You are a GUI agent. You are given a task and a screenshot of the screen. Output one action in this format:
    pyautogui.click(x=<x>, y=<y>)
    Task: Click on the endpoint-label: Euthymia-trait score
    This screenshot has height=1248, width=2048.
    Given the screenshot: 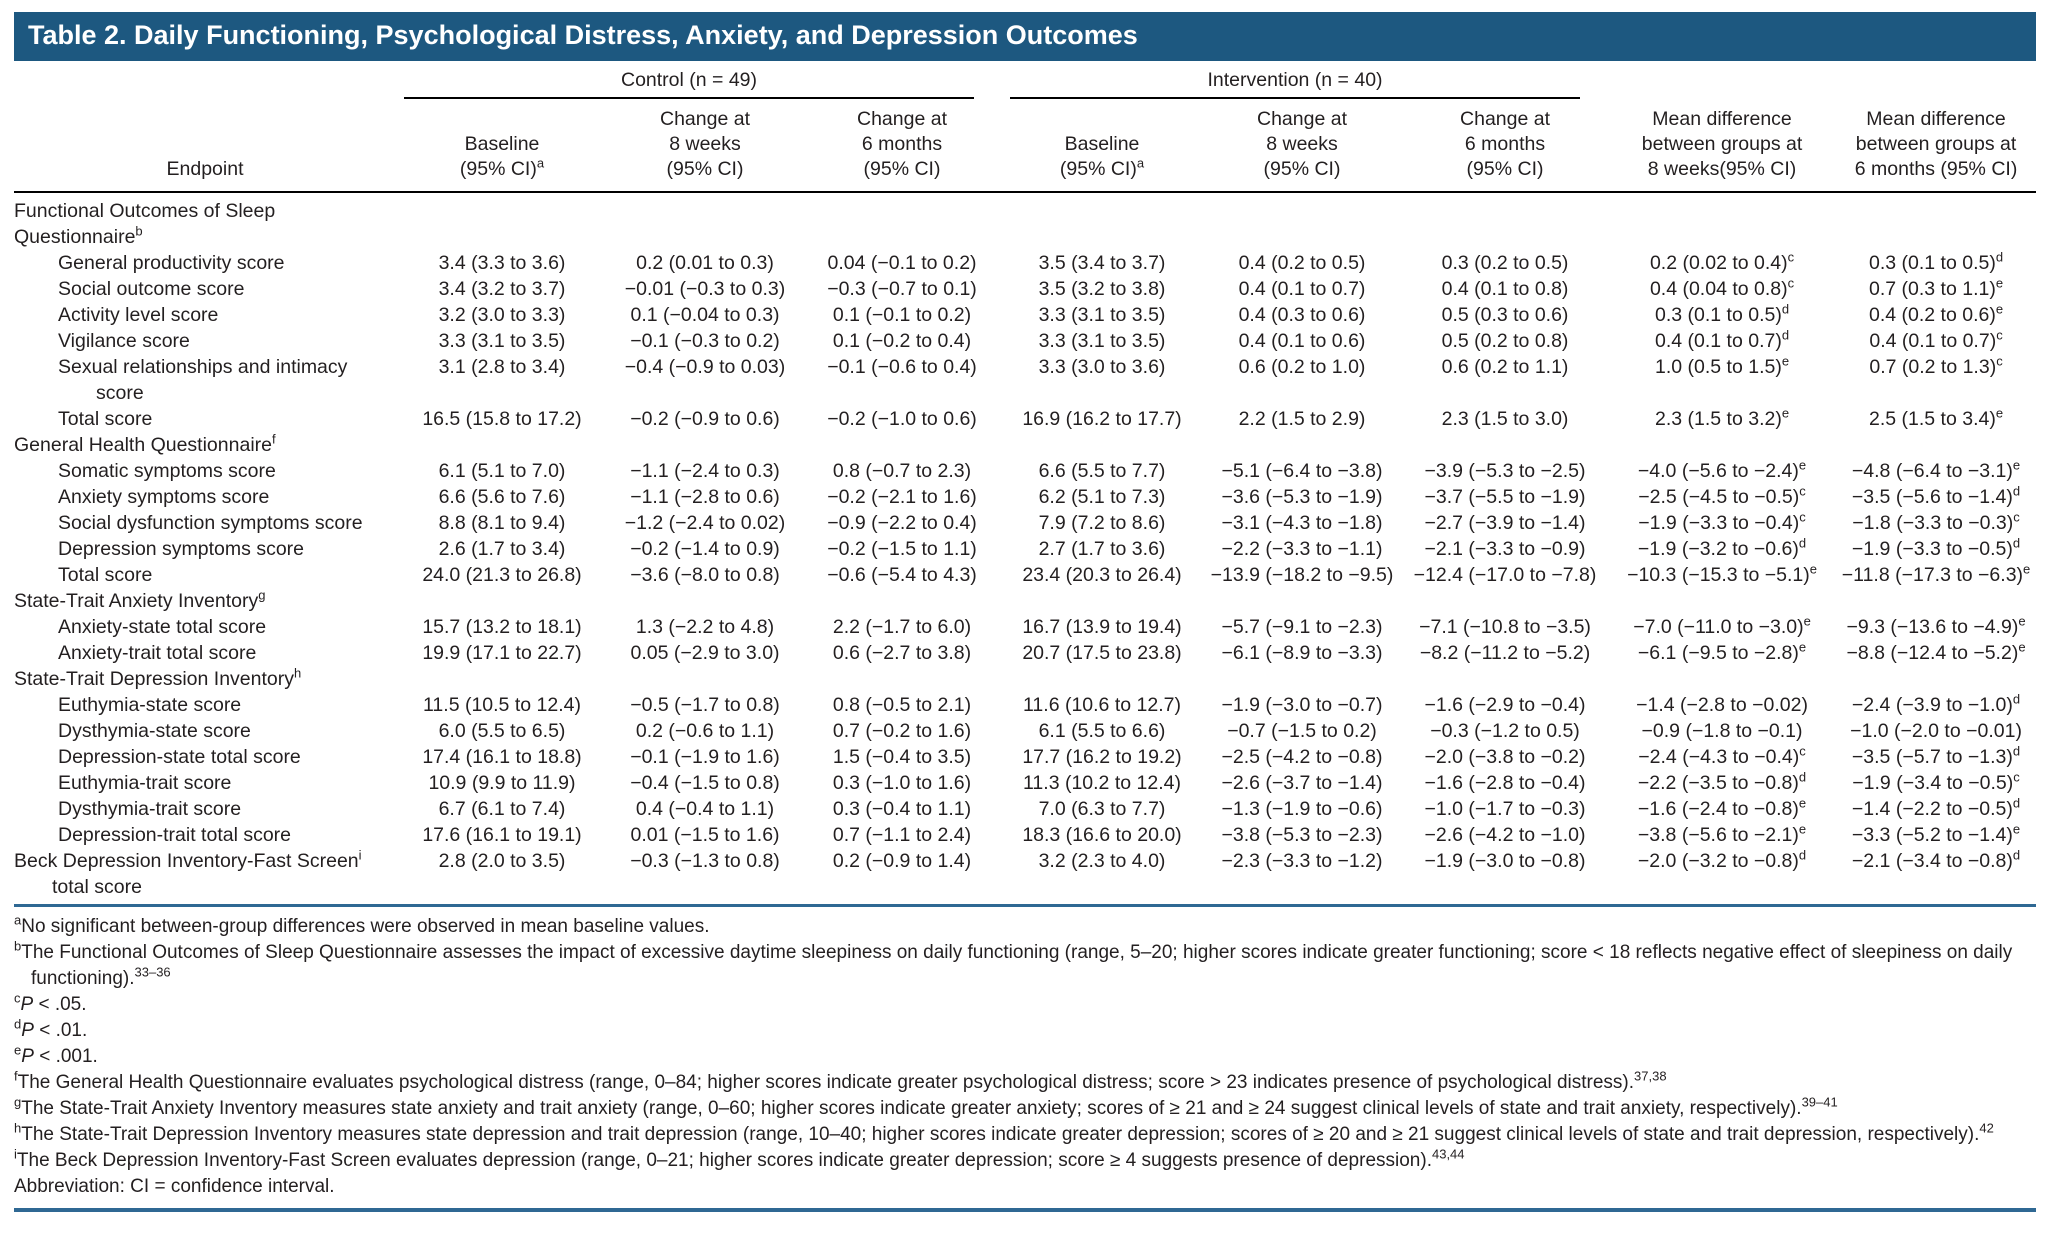 What is the action you would take?
    pyautogui.click(x=145, y=783)
    